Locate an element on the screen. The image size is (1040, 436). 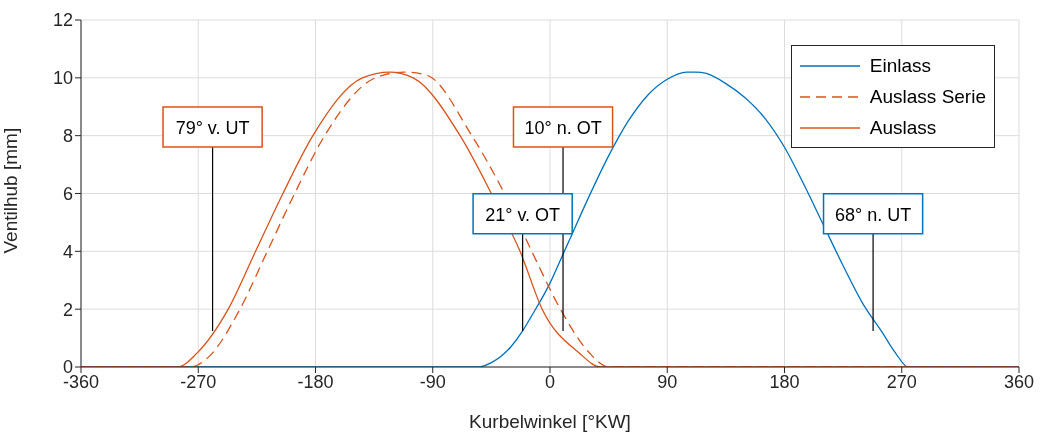
ref-line-label: 10° n. OT is located at coordinates (563, 127).